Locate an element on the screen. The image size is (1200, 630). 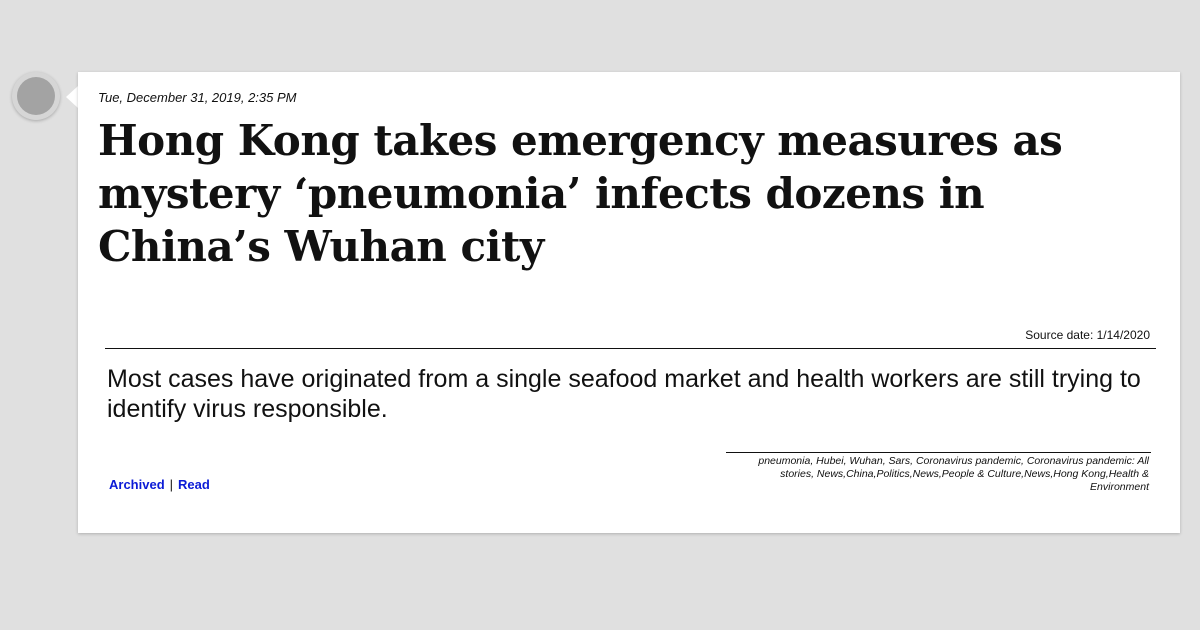
article-date: Tue, December 31, 2019, 2:35 PM is located at coordinates (197, 97).